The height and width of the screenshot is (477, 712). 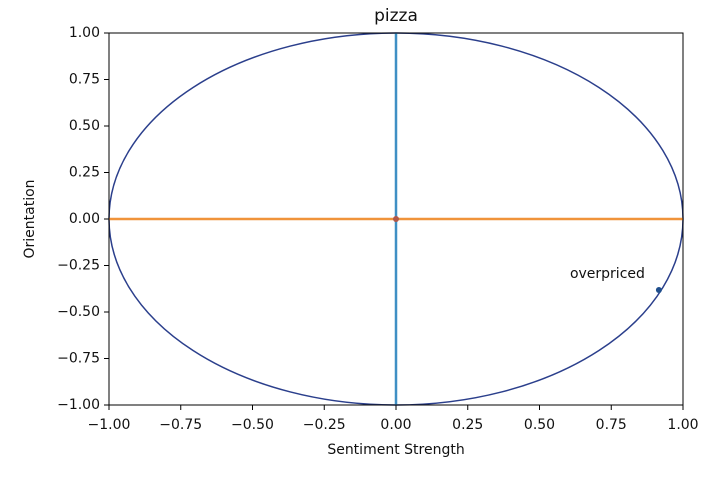 What do you see at coordinates (467, 425) in the screenshot?
I see `x-tick-label: 0.25` at bounding box center [467, 425].